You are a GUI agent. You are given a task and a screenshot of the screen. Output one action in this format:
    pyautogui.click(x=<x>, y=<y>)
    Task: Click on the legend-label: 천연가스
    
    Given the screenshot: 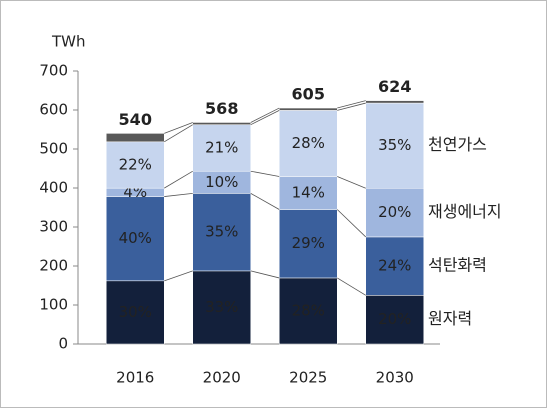 What is the action you would take?
    pyautogui.click(x=457, y=144)
    